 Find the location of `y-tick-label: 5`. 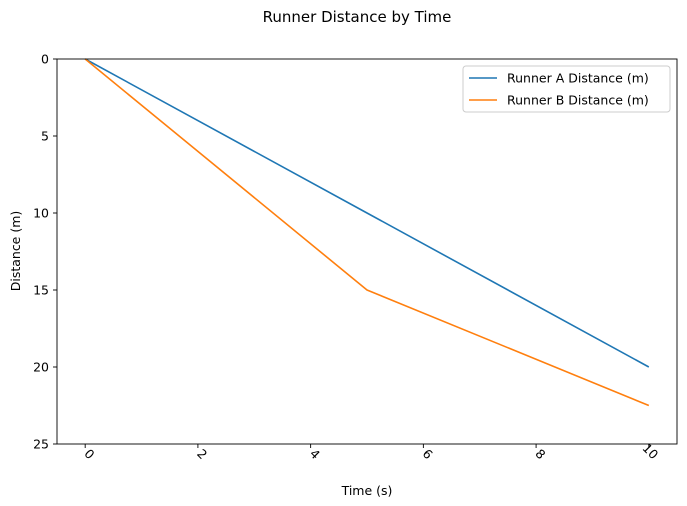

y-tick-label: 5 is located at coordinates (45, 136).